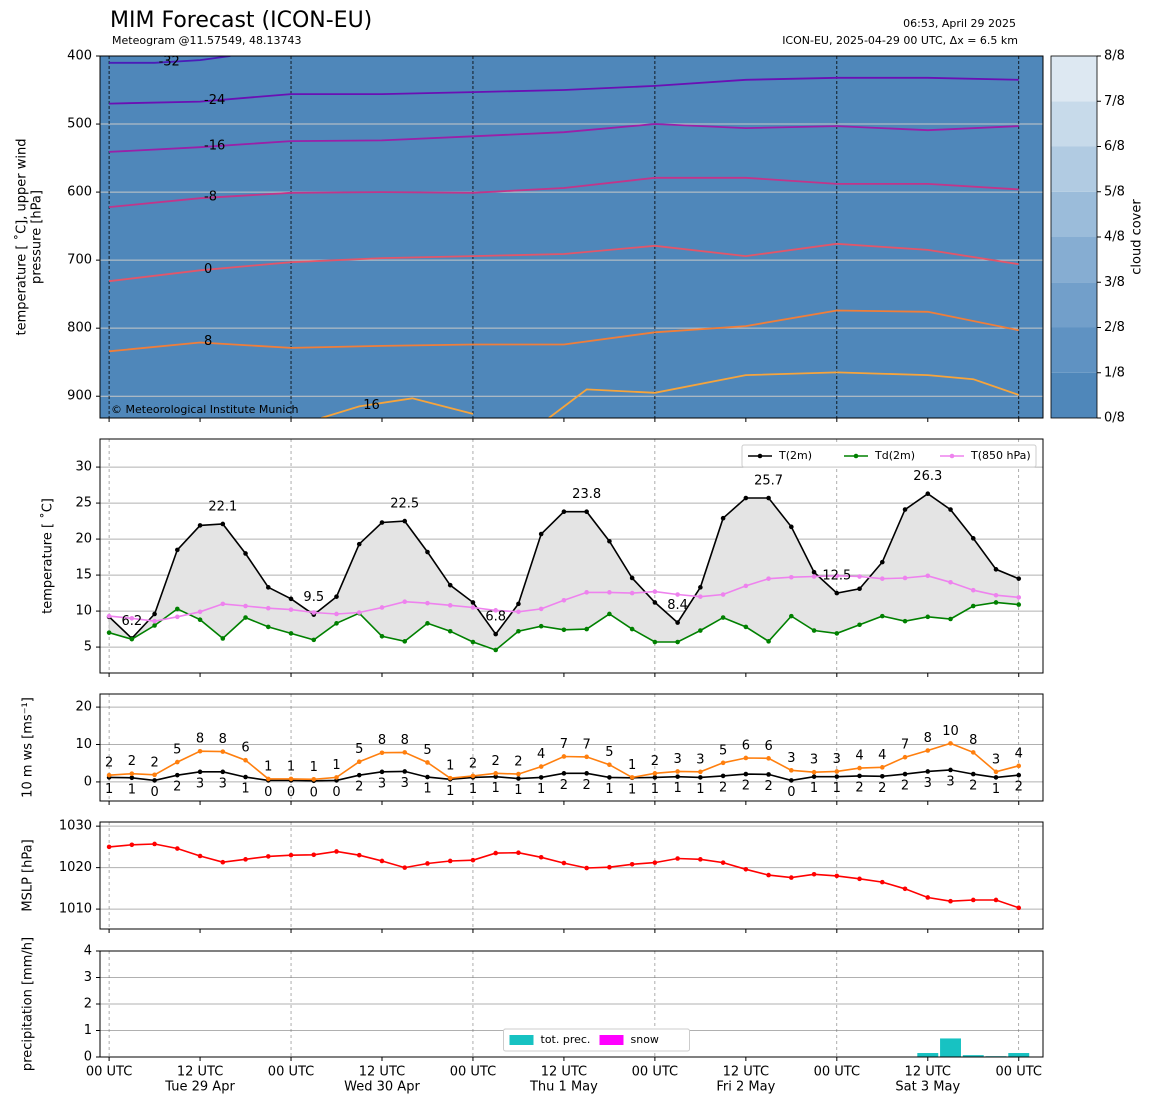 The height and width of the screenshot is (1105, 1155). Describe the element at coordinates (83, 503) in the screenshot. I see `y-tick-label: 25` at that location.